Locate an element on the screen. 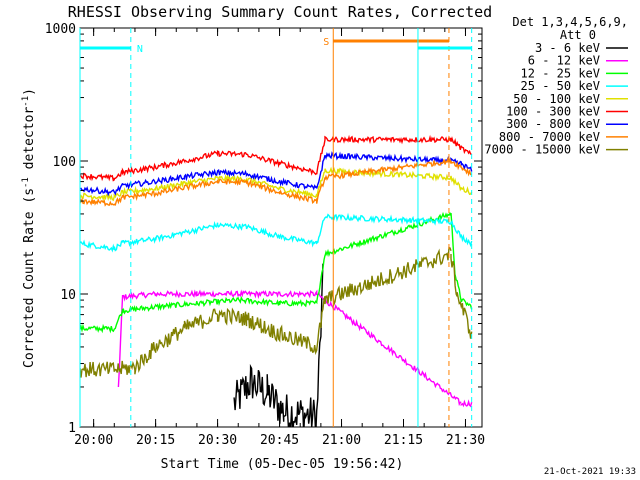 This screenshot has height=480, width=640. legend-label-4: 50 - 100 keV is located at coordinates (556, 99).